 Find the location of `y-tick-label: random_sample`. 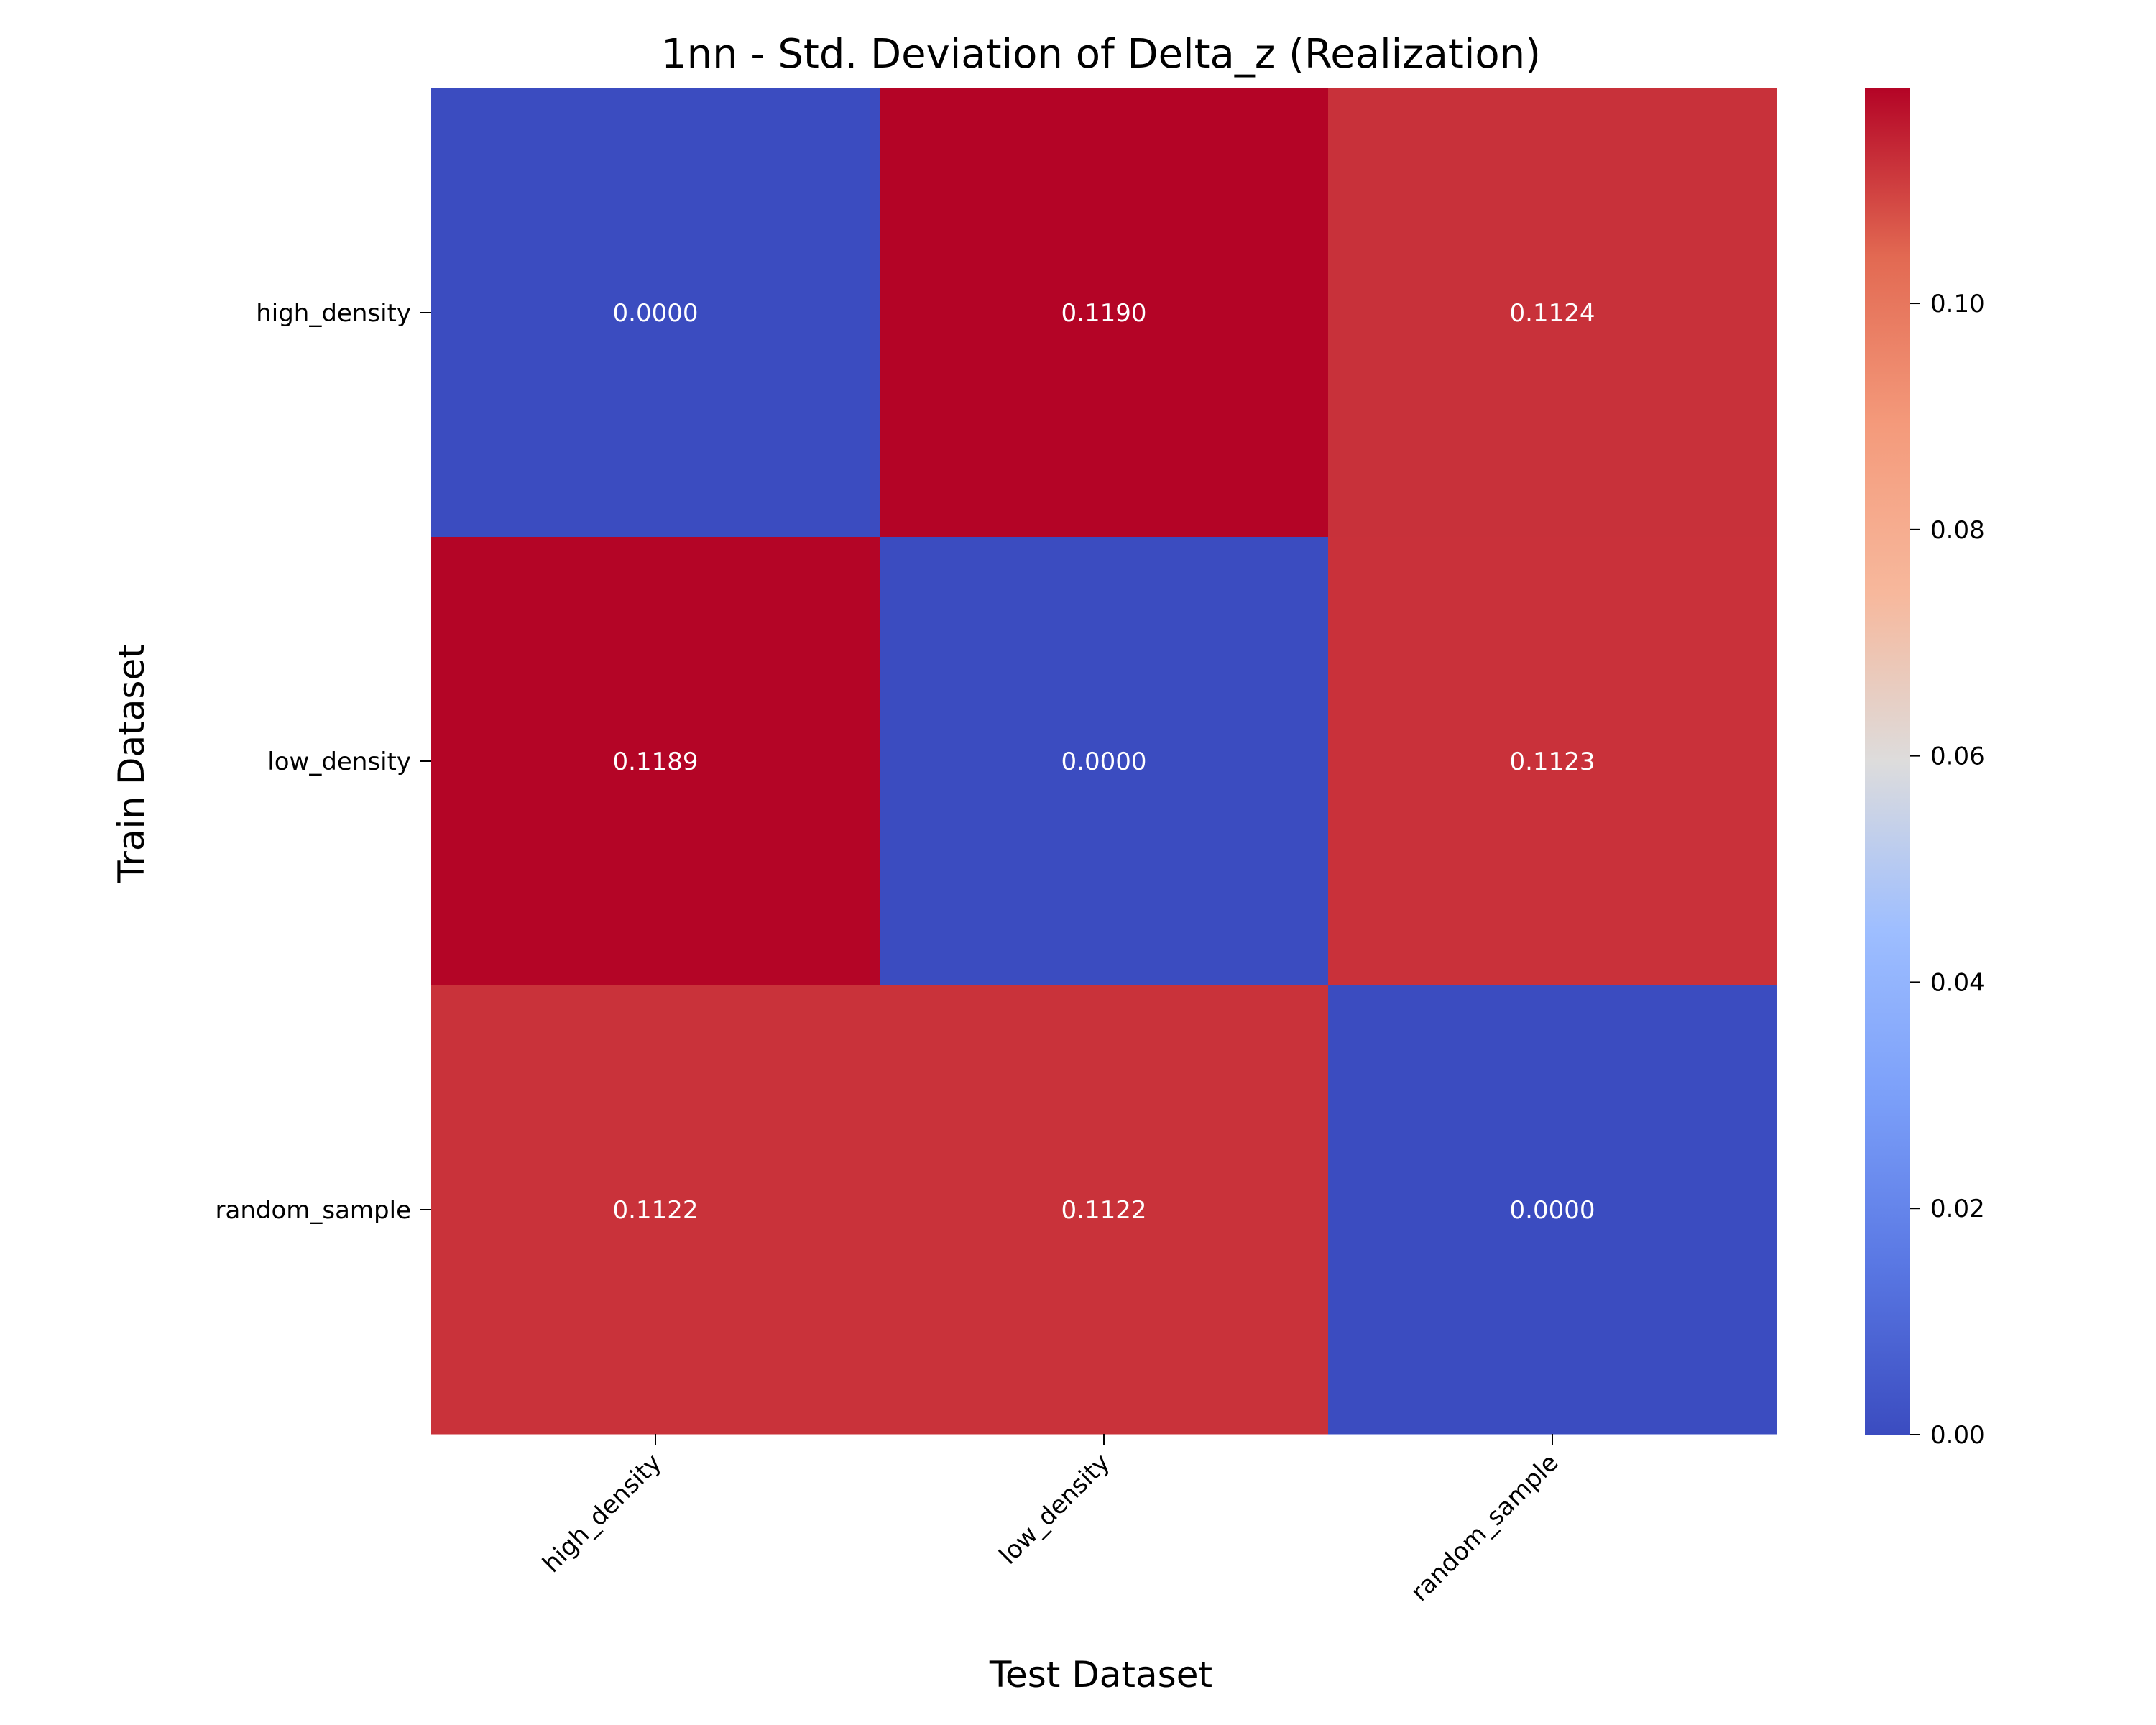

y-tick-label: random_sample is located at coordinates (313, 1210).